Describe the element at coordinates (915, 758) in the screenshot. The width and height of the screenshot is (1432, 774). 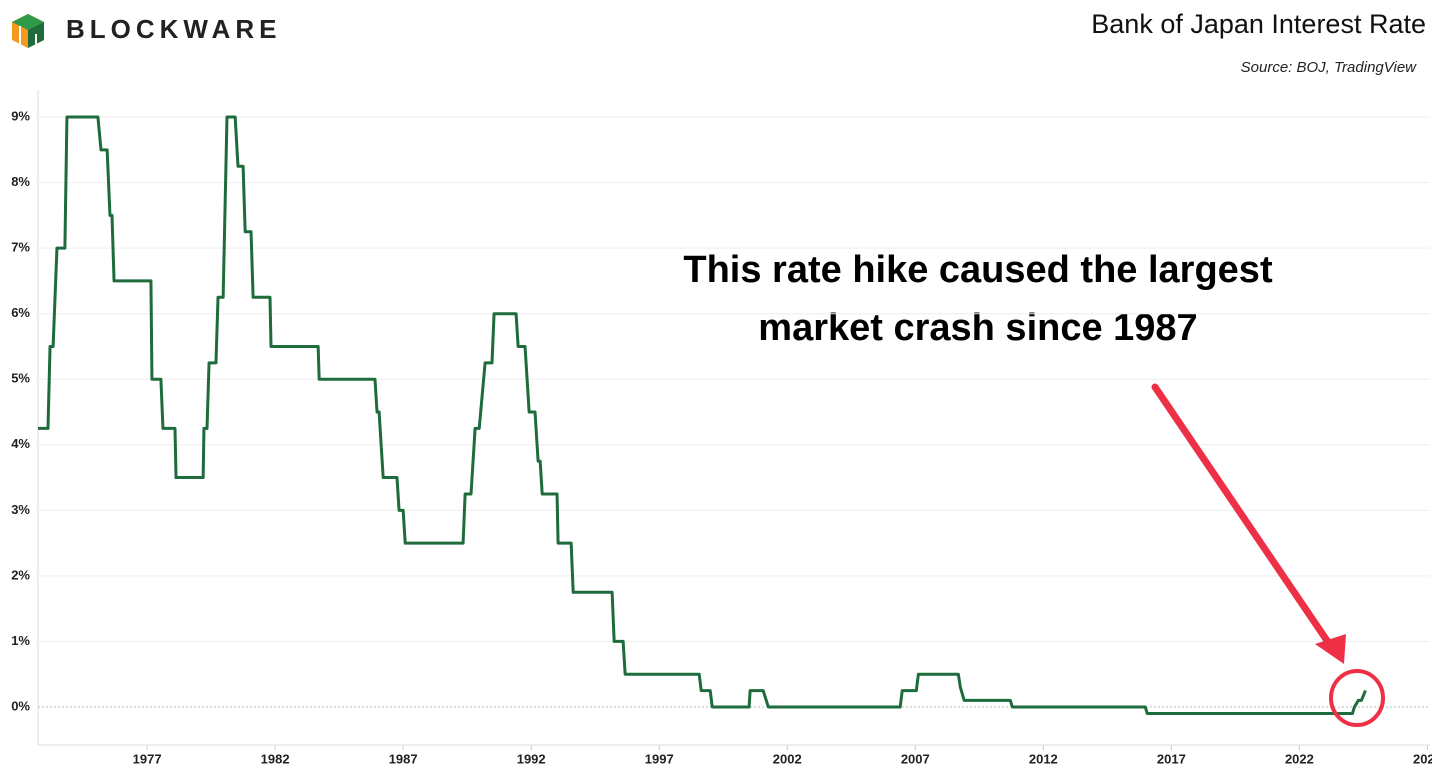
I see `x-tick-label: 2007` at that location.